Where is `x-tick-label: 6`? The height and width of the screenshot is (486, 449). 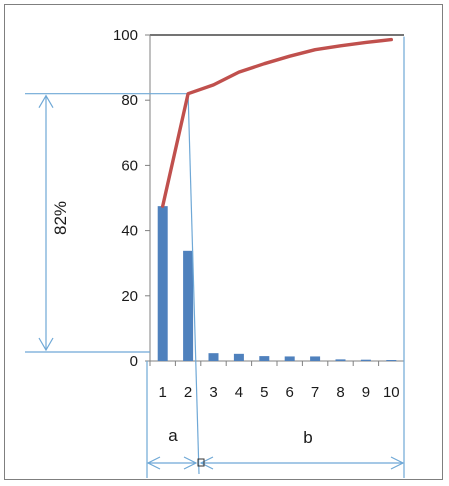
x-tick-label: 6 is located at coordinates (290, 392).